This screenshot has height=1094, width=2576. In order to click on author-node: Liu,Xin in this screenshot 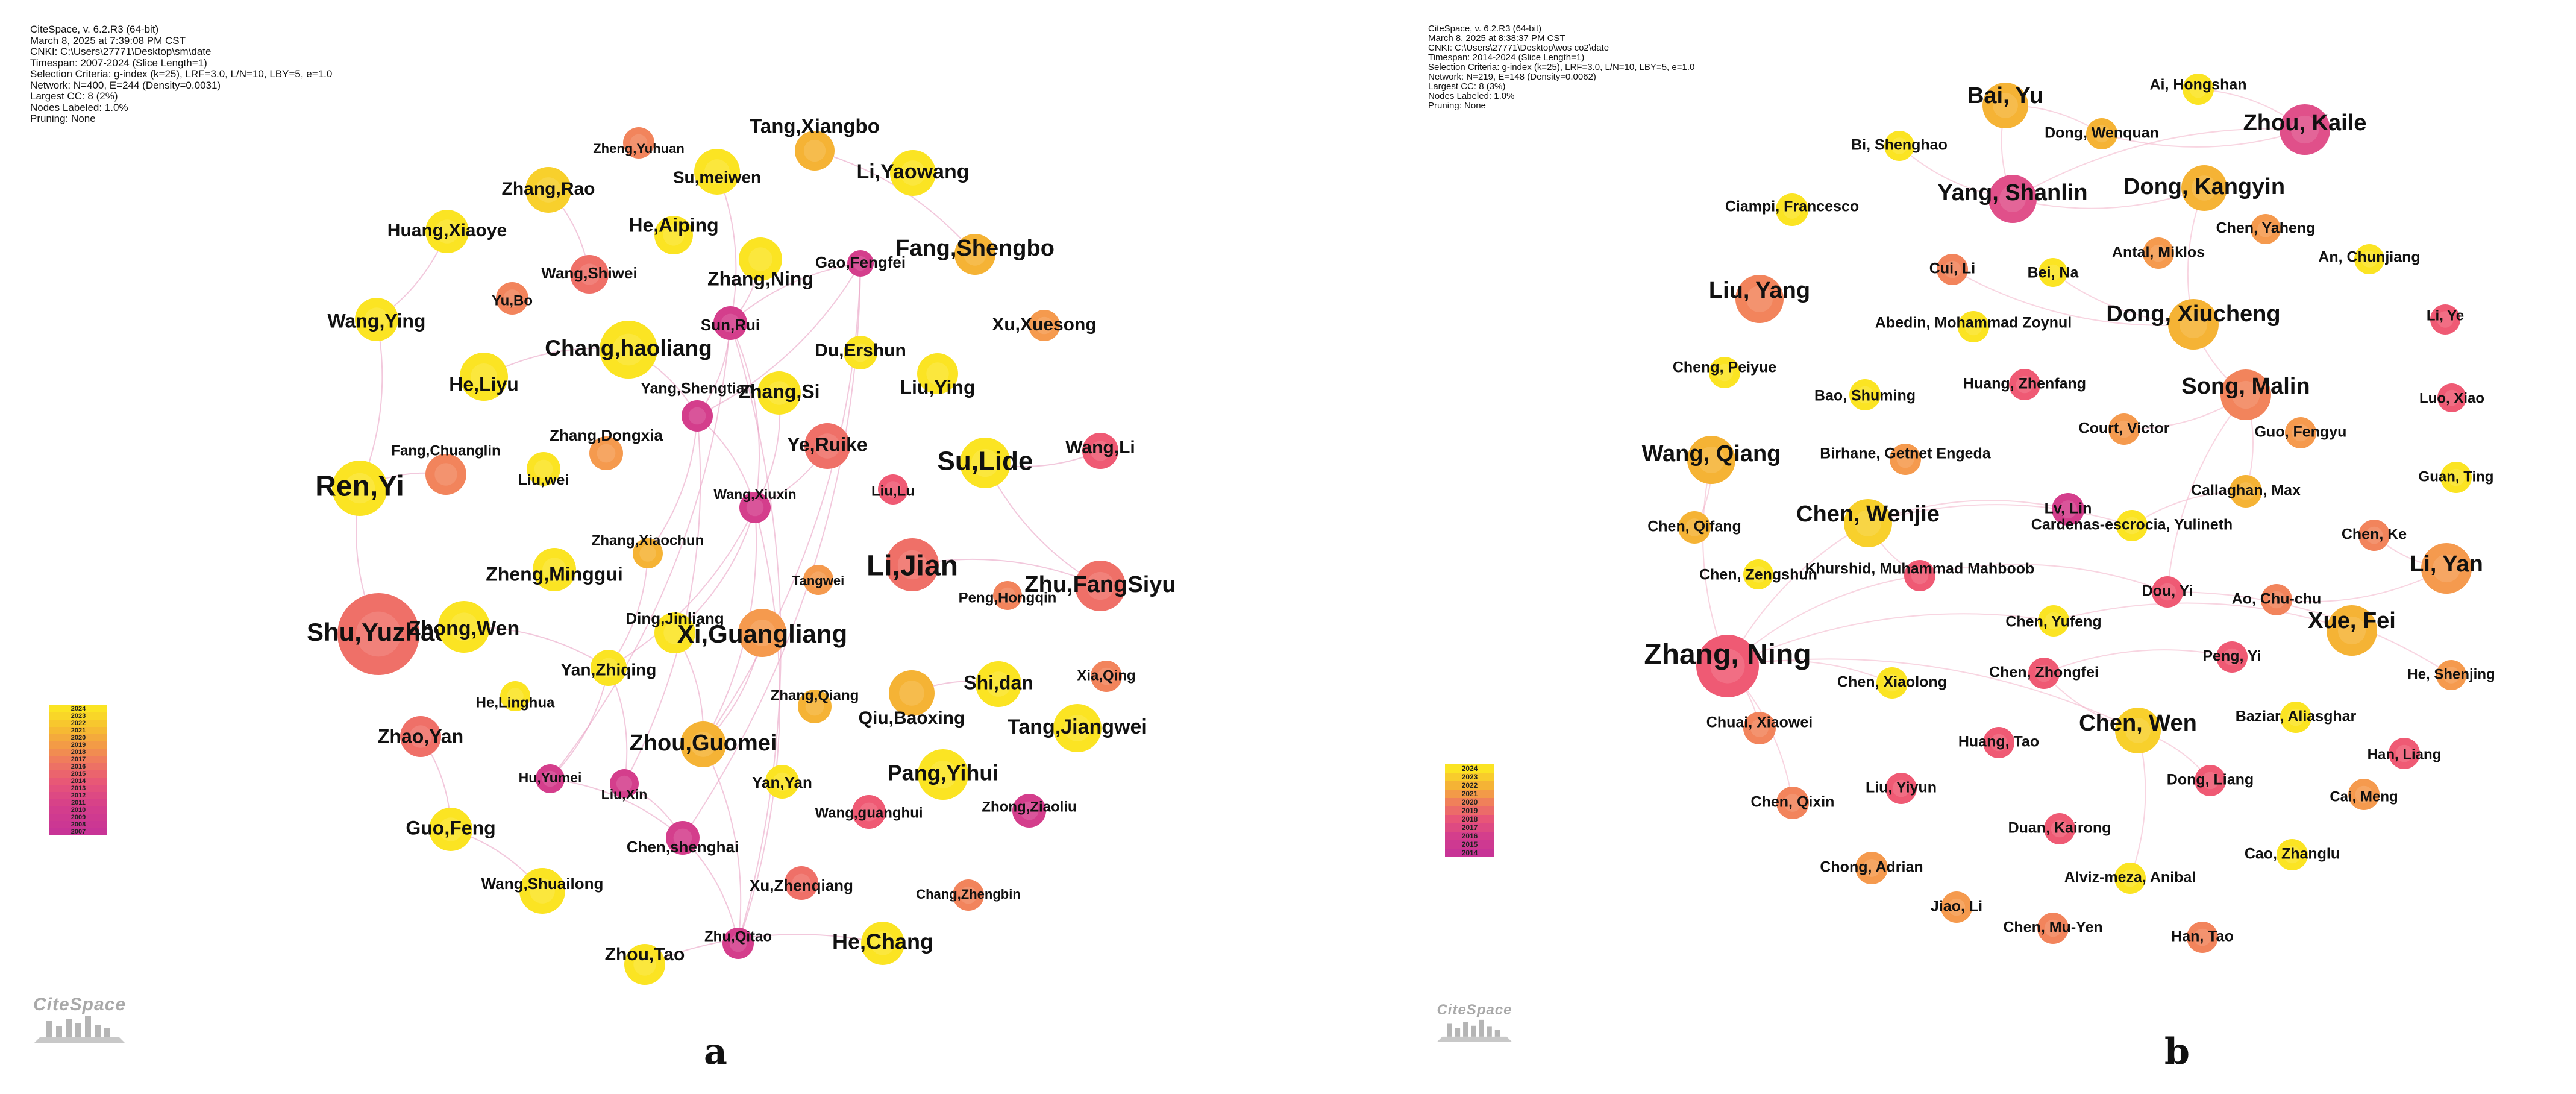, I will do `click(624, 785)`.